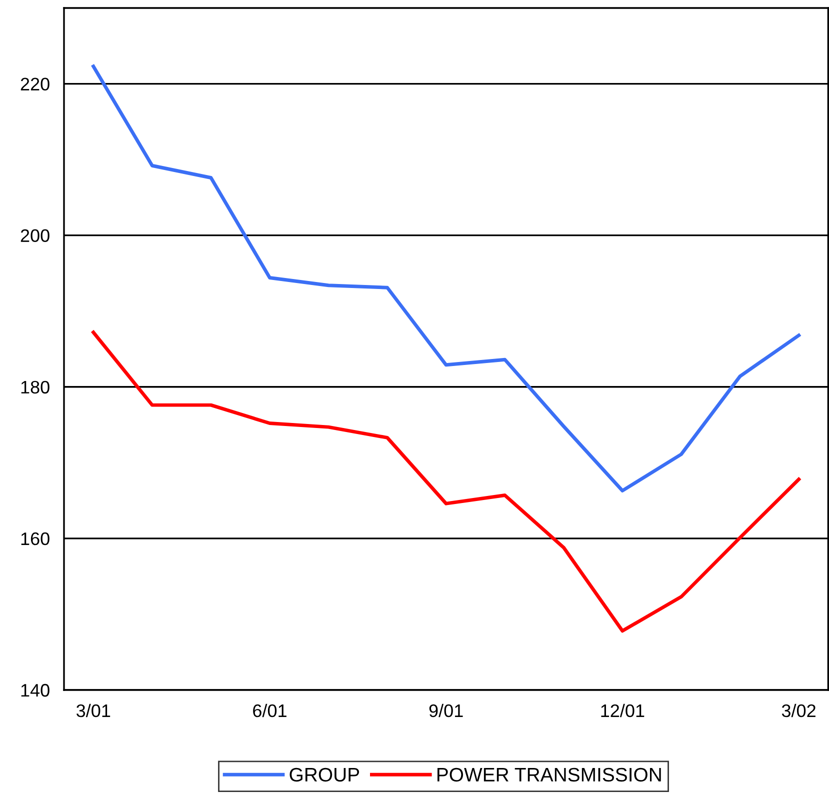 The height and width of the screenshot is (801, 829). What do you see at coordinates (93, 711) in the screenshot?
I see `x-tick-label: 3/01` at bounding box center [93, 711].